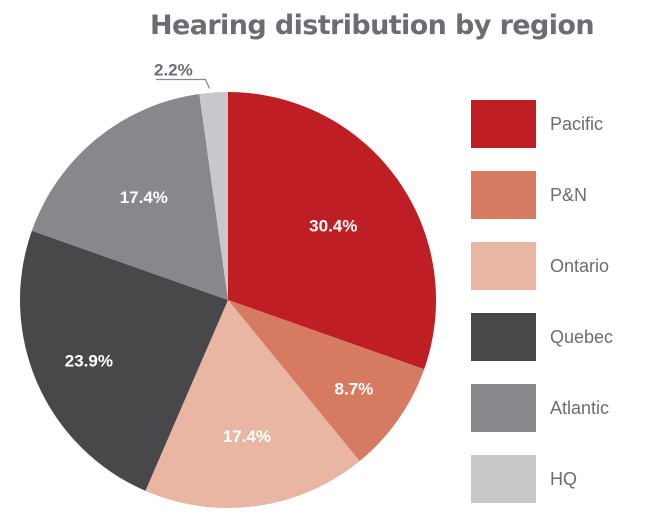 Image resolution: width=661 pixels, height=528 pixels. I want to click on legend-item-pn: P&N, so click(542, 195).